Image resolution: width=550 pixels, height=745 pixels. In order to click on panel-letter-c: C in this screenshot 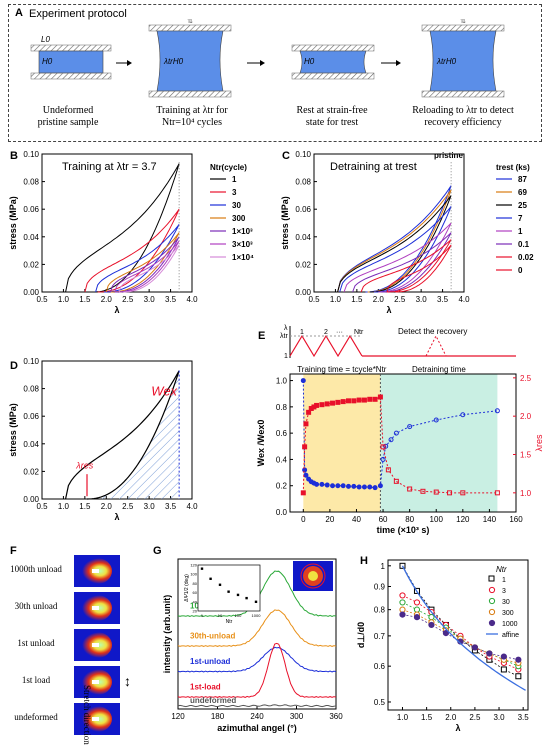, I will do `click(286, 156)`.